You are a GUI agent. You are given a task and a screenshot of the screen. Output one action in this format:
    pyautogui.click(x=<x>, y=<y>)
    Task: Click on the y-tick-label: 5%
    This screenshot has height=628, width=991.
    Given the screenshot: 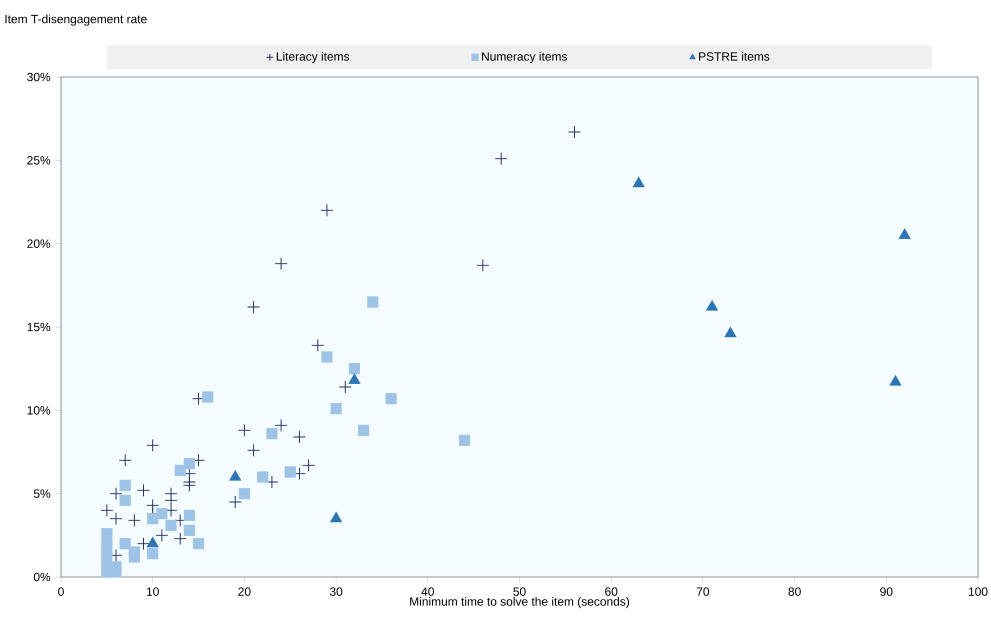 What is the action you would take?
    pyautogui.click(x=42, y=493)
    